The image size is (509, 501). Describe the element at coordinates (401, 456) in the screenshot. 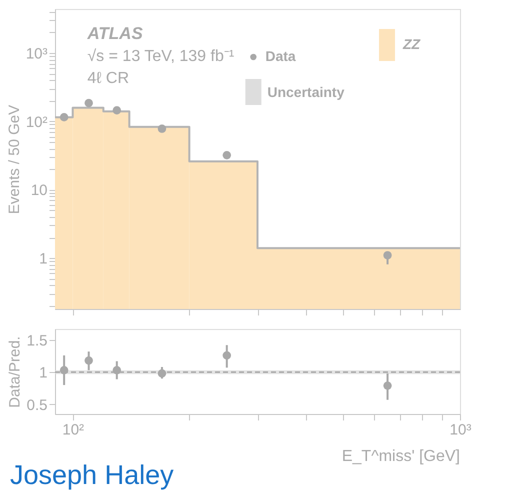

I see `x-axis-title: E_T^miss' [GeV]` at that location.